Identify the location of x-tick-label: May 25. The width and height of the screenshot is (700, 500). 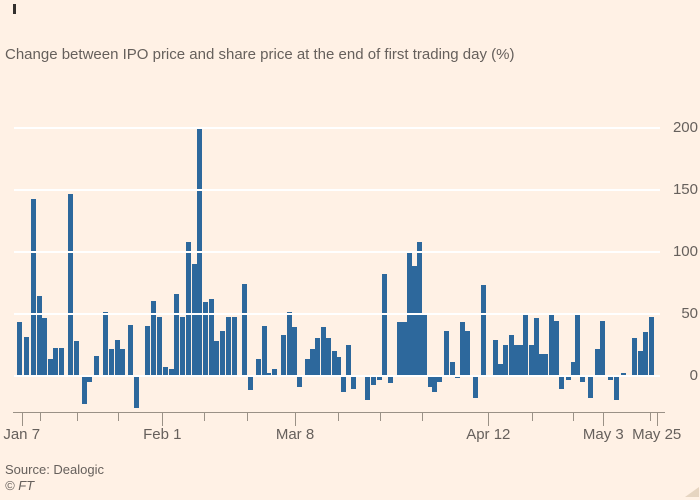
(657, 434).